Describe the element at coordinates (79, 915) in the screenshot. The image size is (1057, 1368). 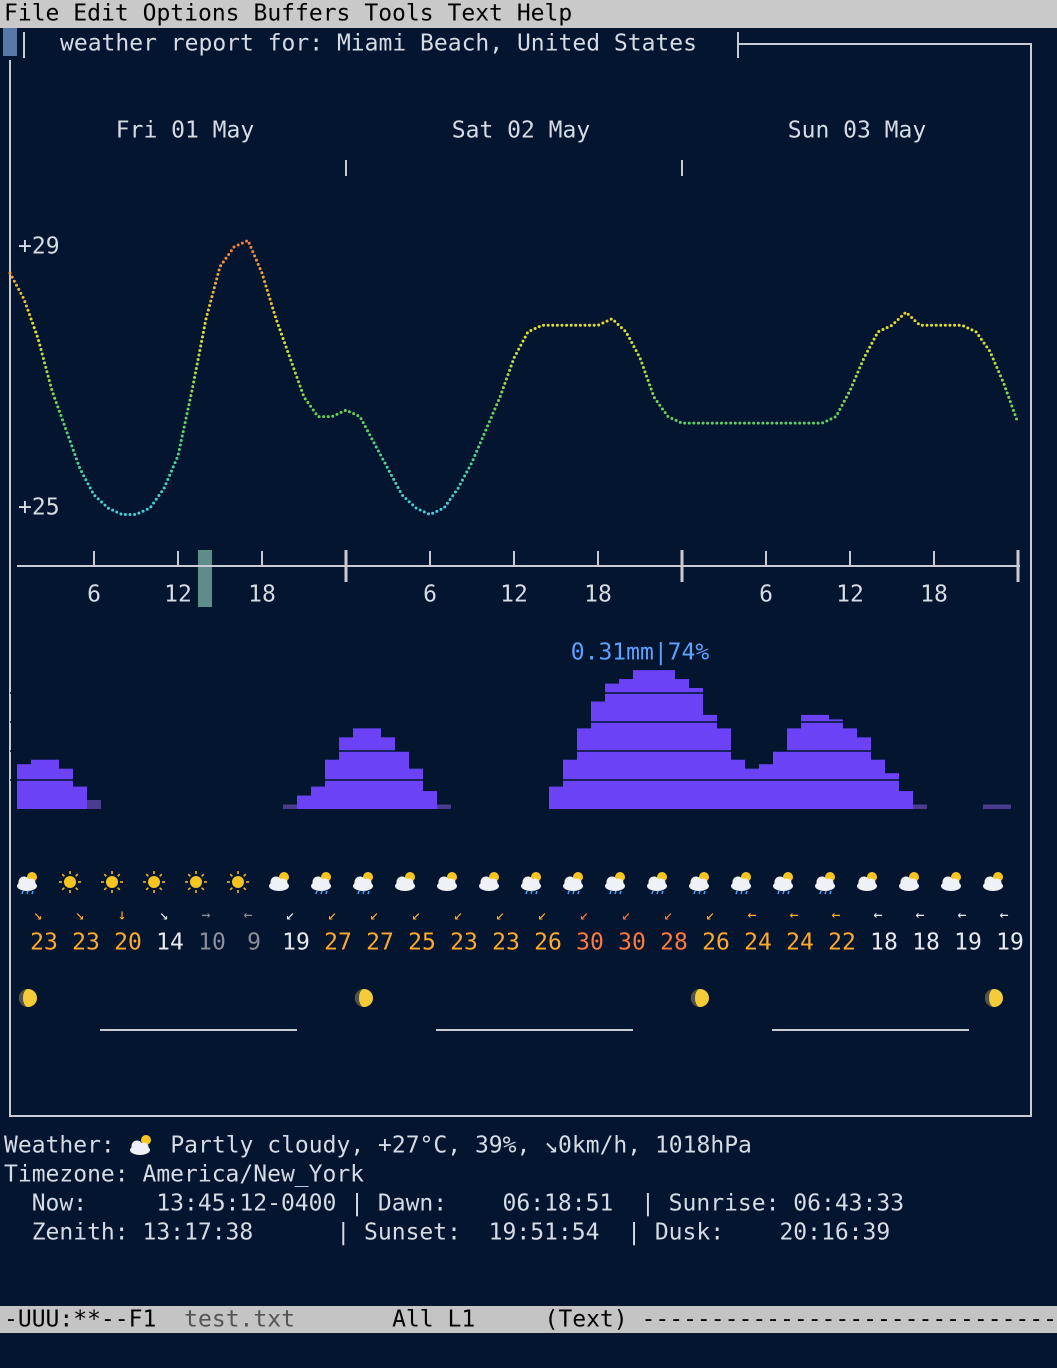
I see `wind-direction: ↘` at that location.